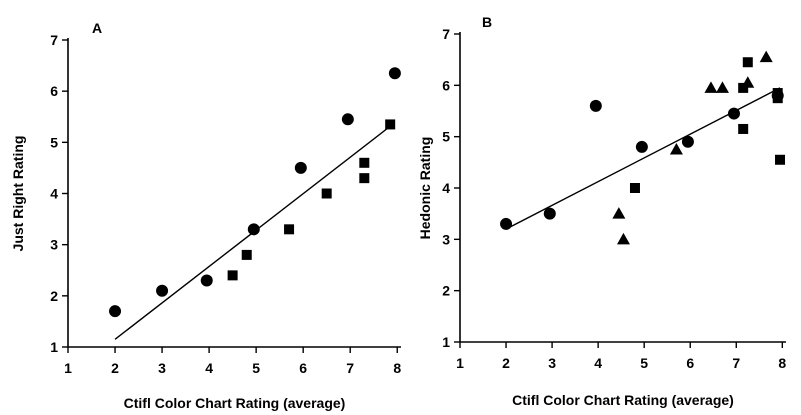 Image resolution: width=801 pixels, height=415 pixels. I want to click on panel-b-y-tick-label: 7, so click(446, 34).